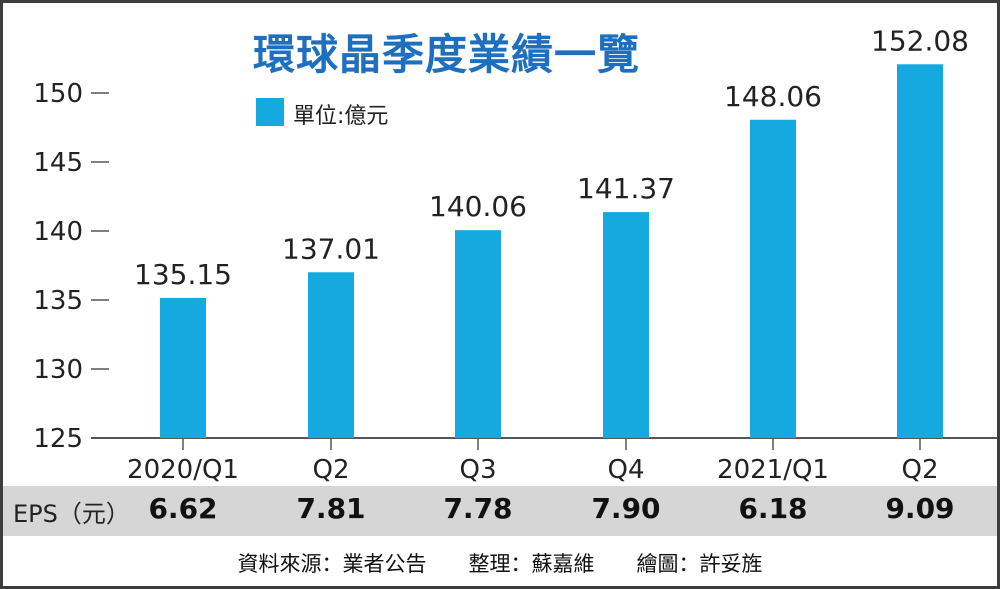 The image size is (1000, 589). I want to click on eps-value: 6.62, so click(183, 508).